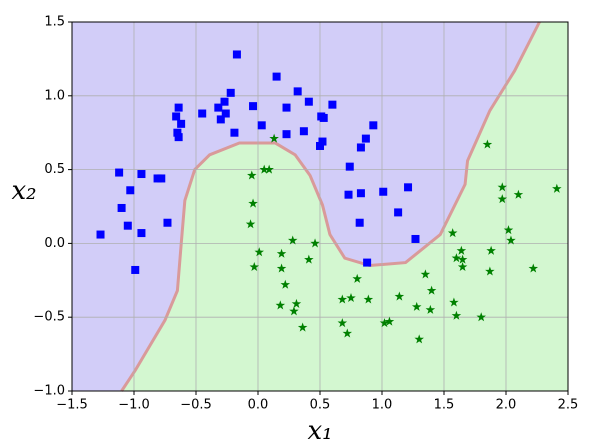 The width and height of the screenshot is (613, 445). What do you see at coordinates (54, 95) in the screenshot?
I see `y-tick-label: 1.0` at bounding box center [54, 95].